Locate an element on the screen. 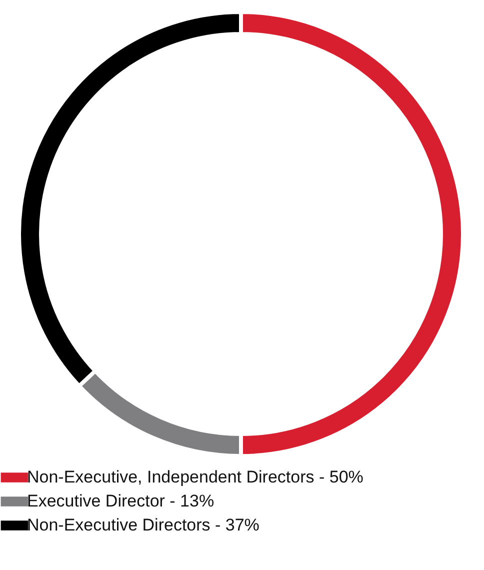 The height and width of the screenshot is (570, 484). legend-label: Non-Executive Directors - 37% is located at coordinates (143, 525).